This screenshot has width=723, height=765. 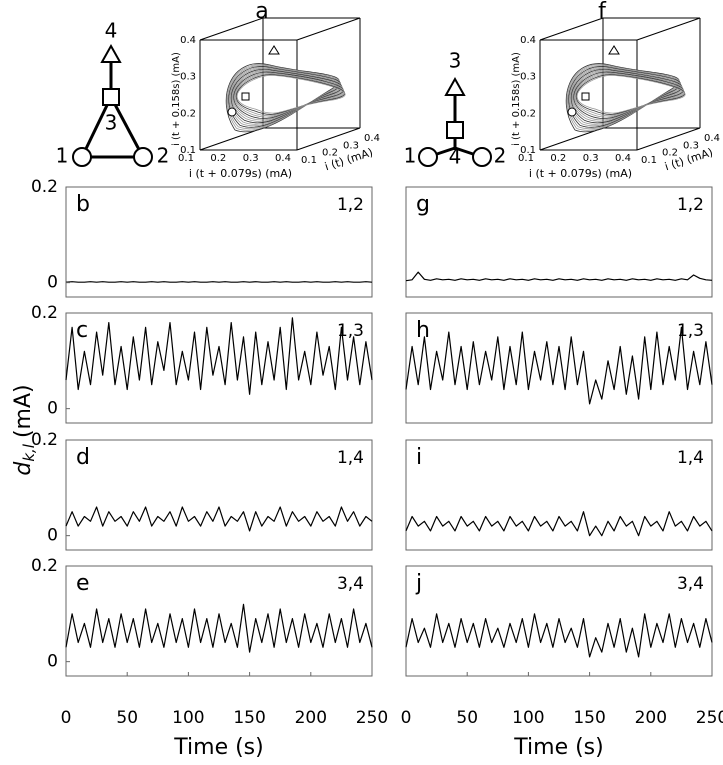 What do you see at coordinates (516, 99) in the screenshot?
I see `y-axis-label: i (t + 0.158s) (mA)` at bounding box center [516, 99].